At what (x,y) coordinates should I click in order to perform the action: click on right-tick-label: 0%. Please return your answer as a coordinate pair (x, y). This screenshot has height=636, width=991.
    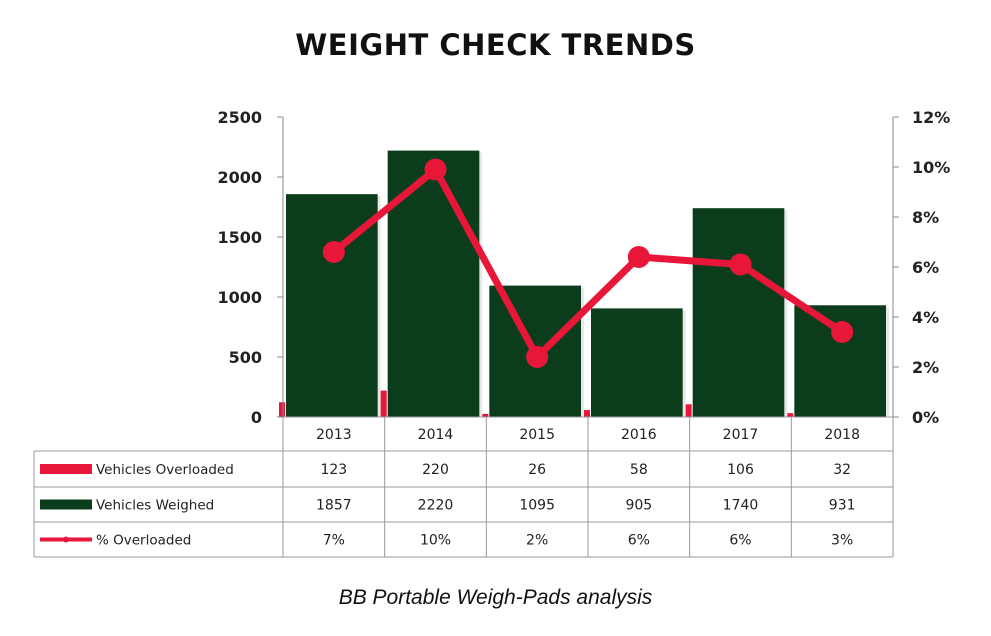
    Looking at the image, I should click on (925, 417).